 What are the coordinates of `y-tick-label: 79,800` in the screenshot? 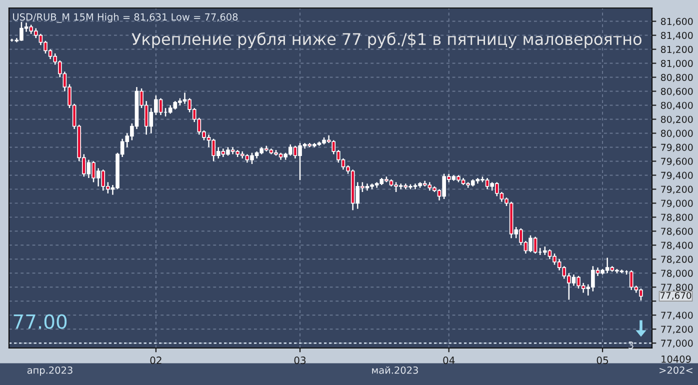 It's located at (677, 148).